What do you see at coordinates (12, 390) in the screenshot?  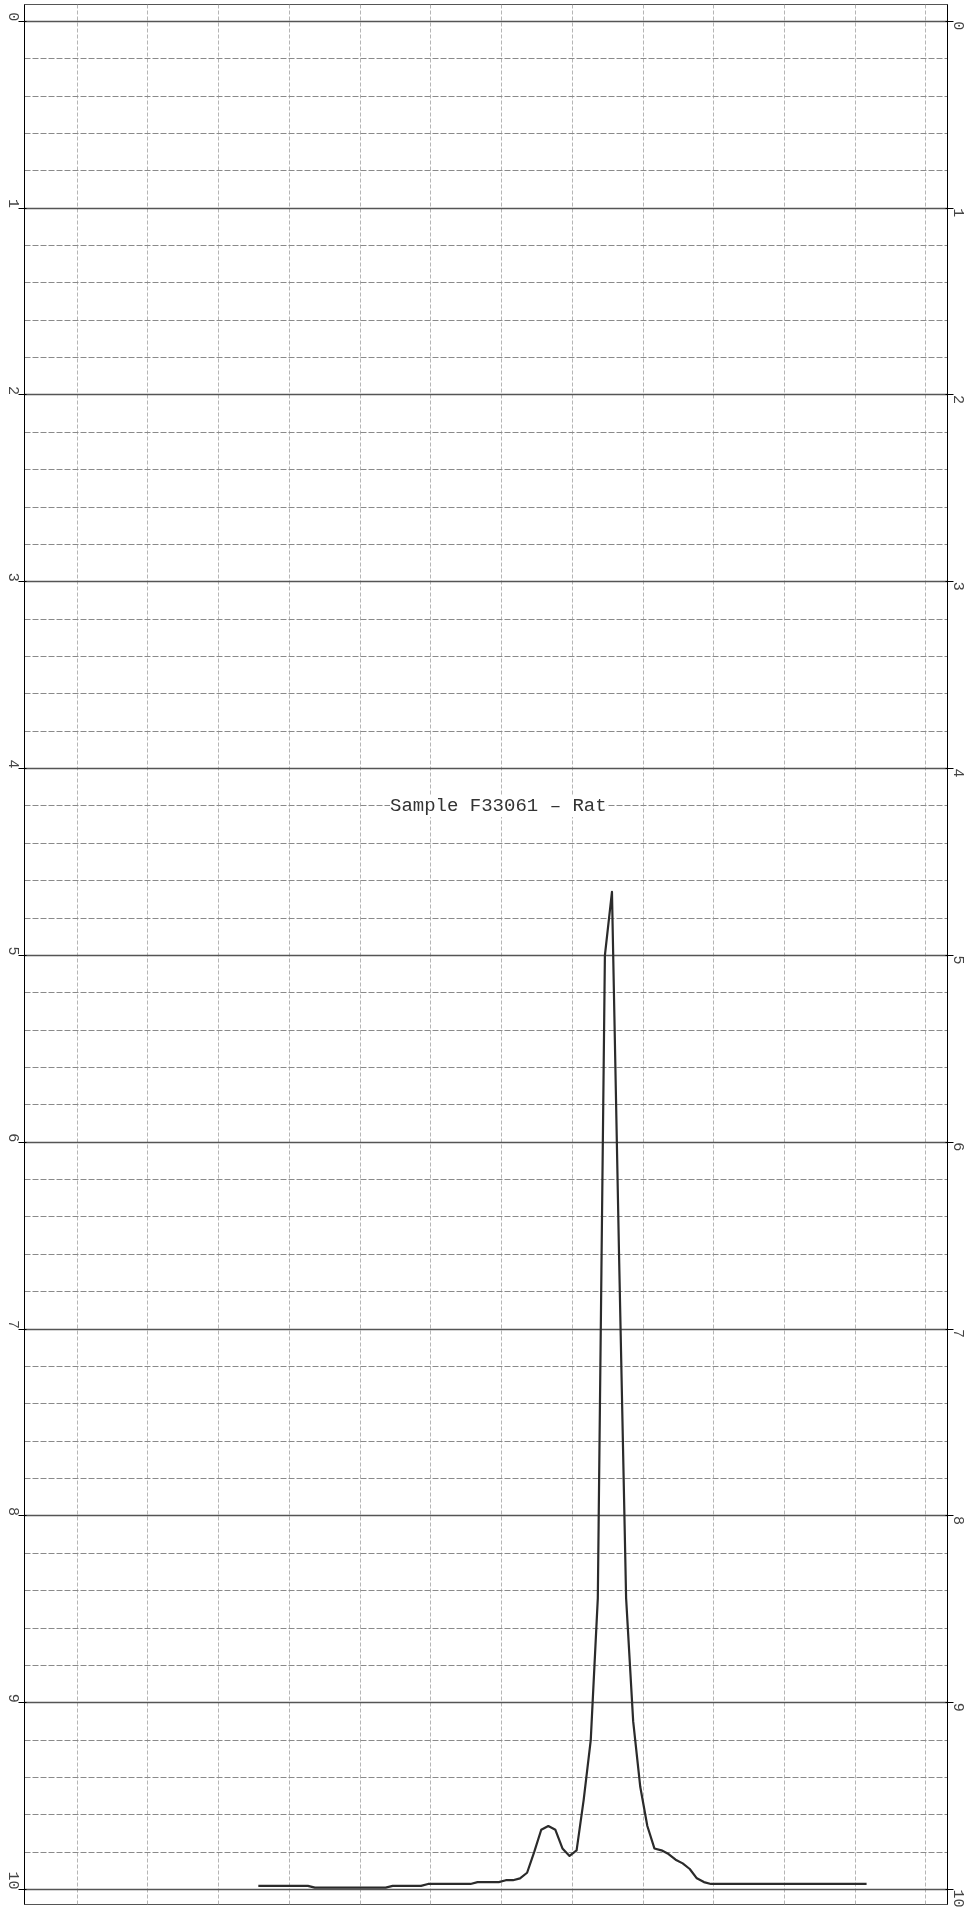 I see `y-tick-label: 2` at bounding box center [12, 390].